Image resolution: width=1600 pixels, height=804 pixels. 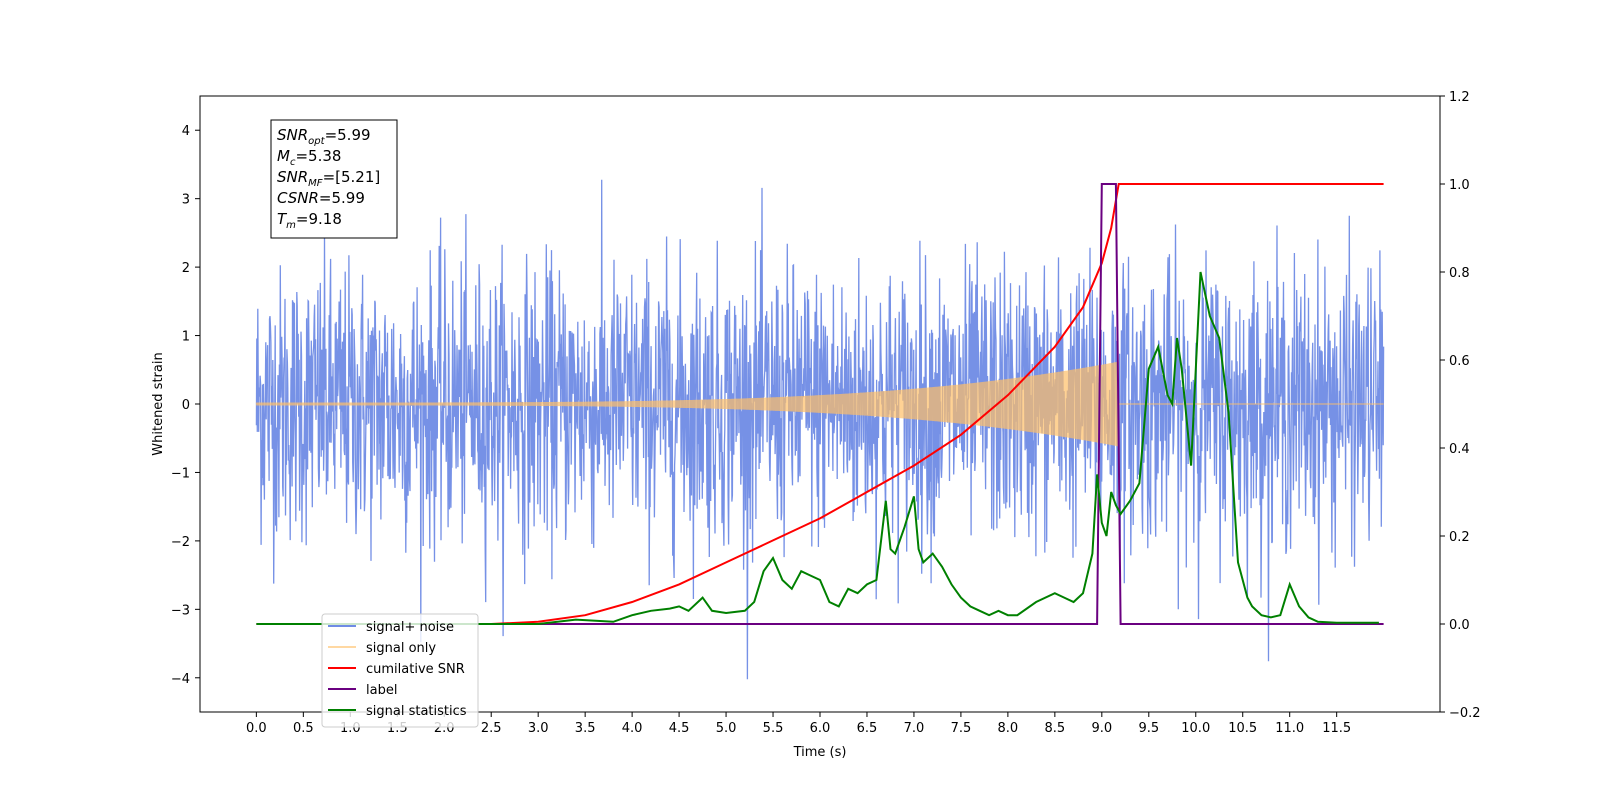 I want to click on info-box, so click(x=334, y=179).